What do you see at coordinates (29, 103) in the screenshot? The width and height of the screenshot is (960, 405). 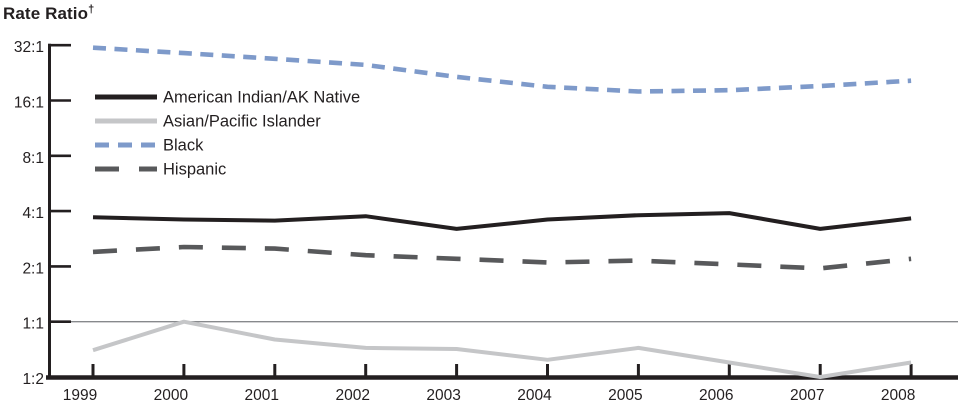 I see `y-axis-tick-label: 16:1` at bounding box center [29, 103].